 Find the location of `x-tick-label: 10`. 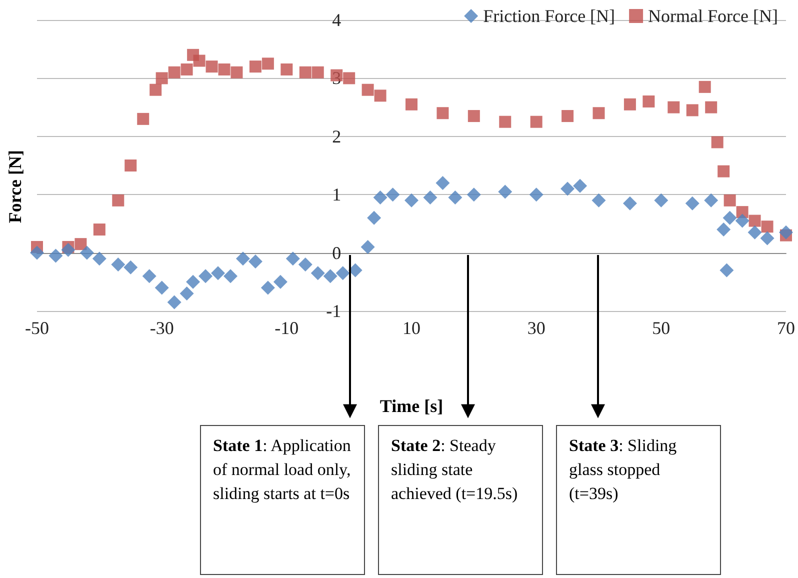

x-tick-label: 10 is located at coordinates (411, 328).